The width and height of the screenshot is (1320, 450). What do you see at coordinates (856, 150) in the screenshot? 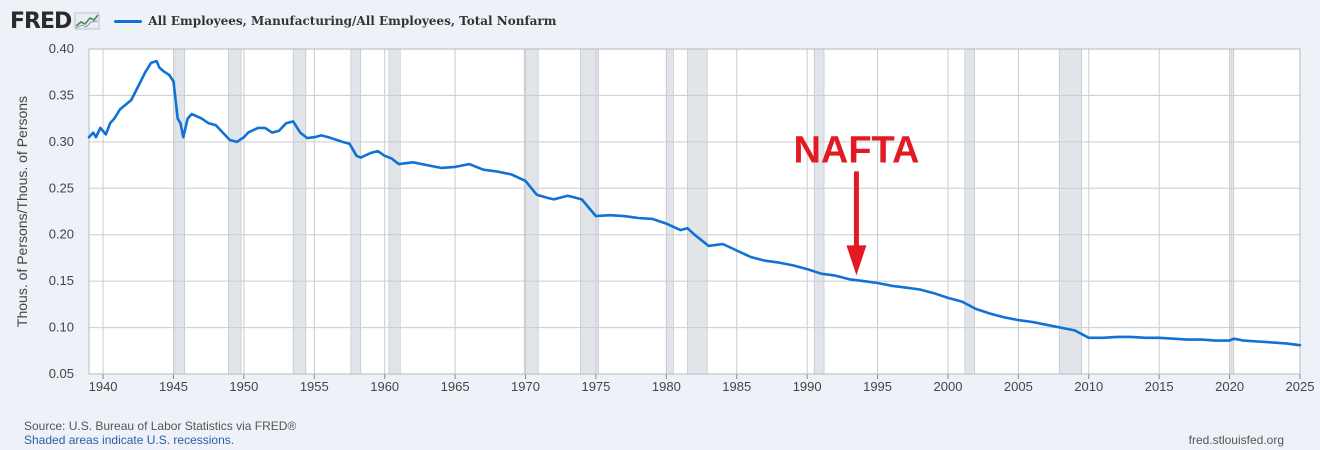
I see `annotation-label: NAFTA` at bounding box center [856, 150].